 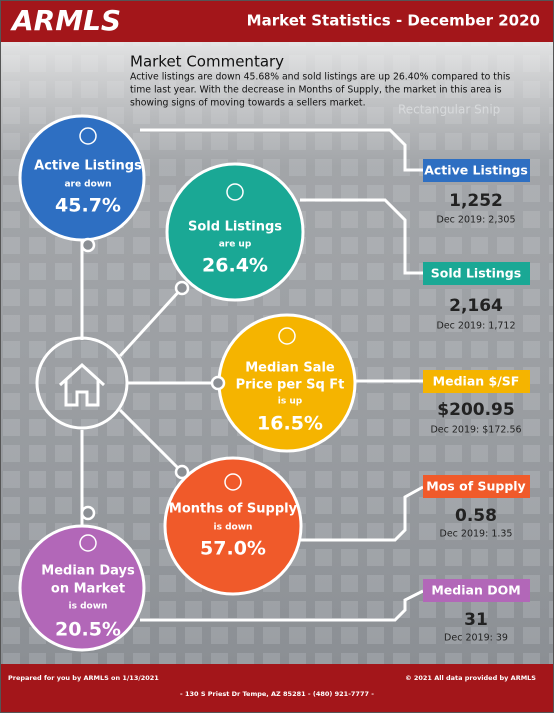 I want to click on circle-label: Price per Sq Ft, so click(x=290, y=385).